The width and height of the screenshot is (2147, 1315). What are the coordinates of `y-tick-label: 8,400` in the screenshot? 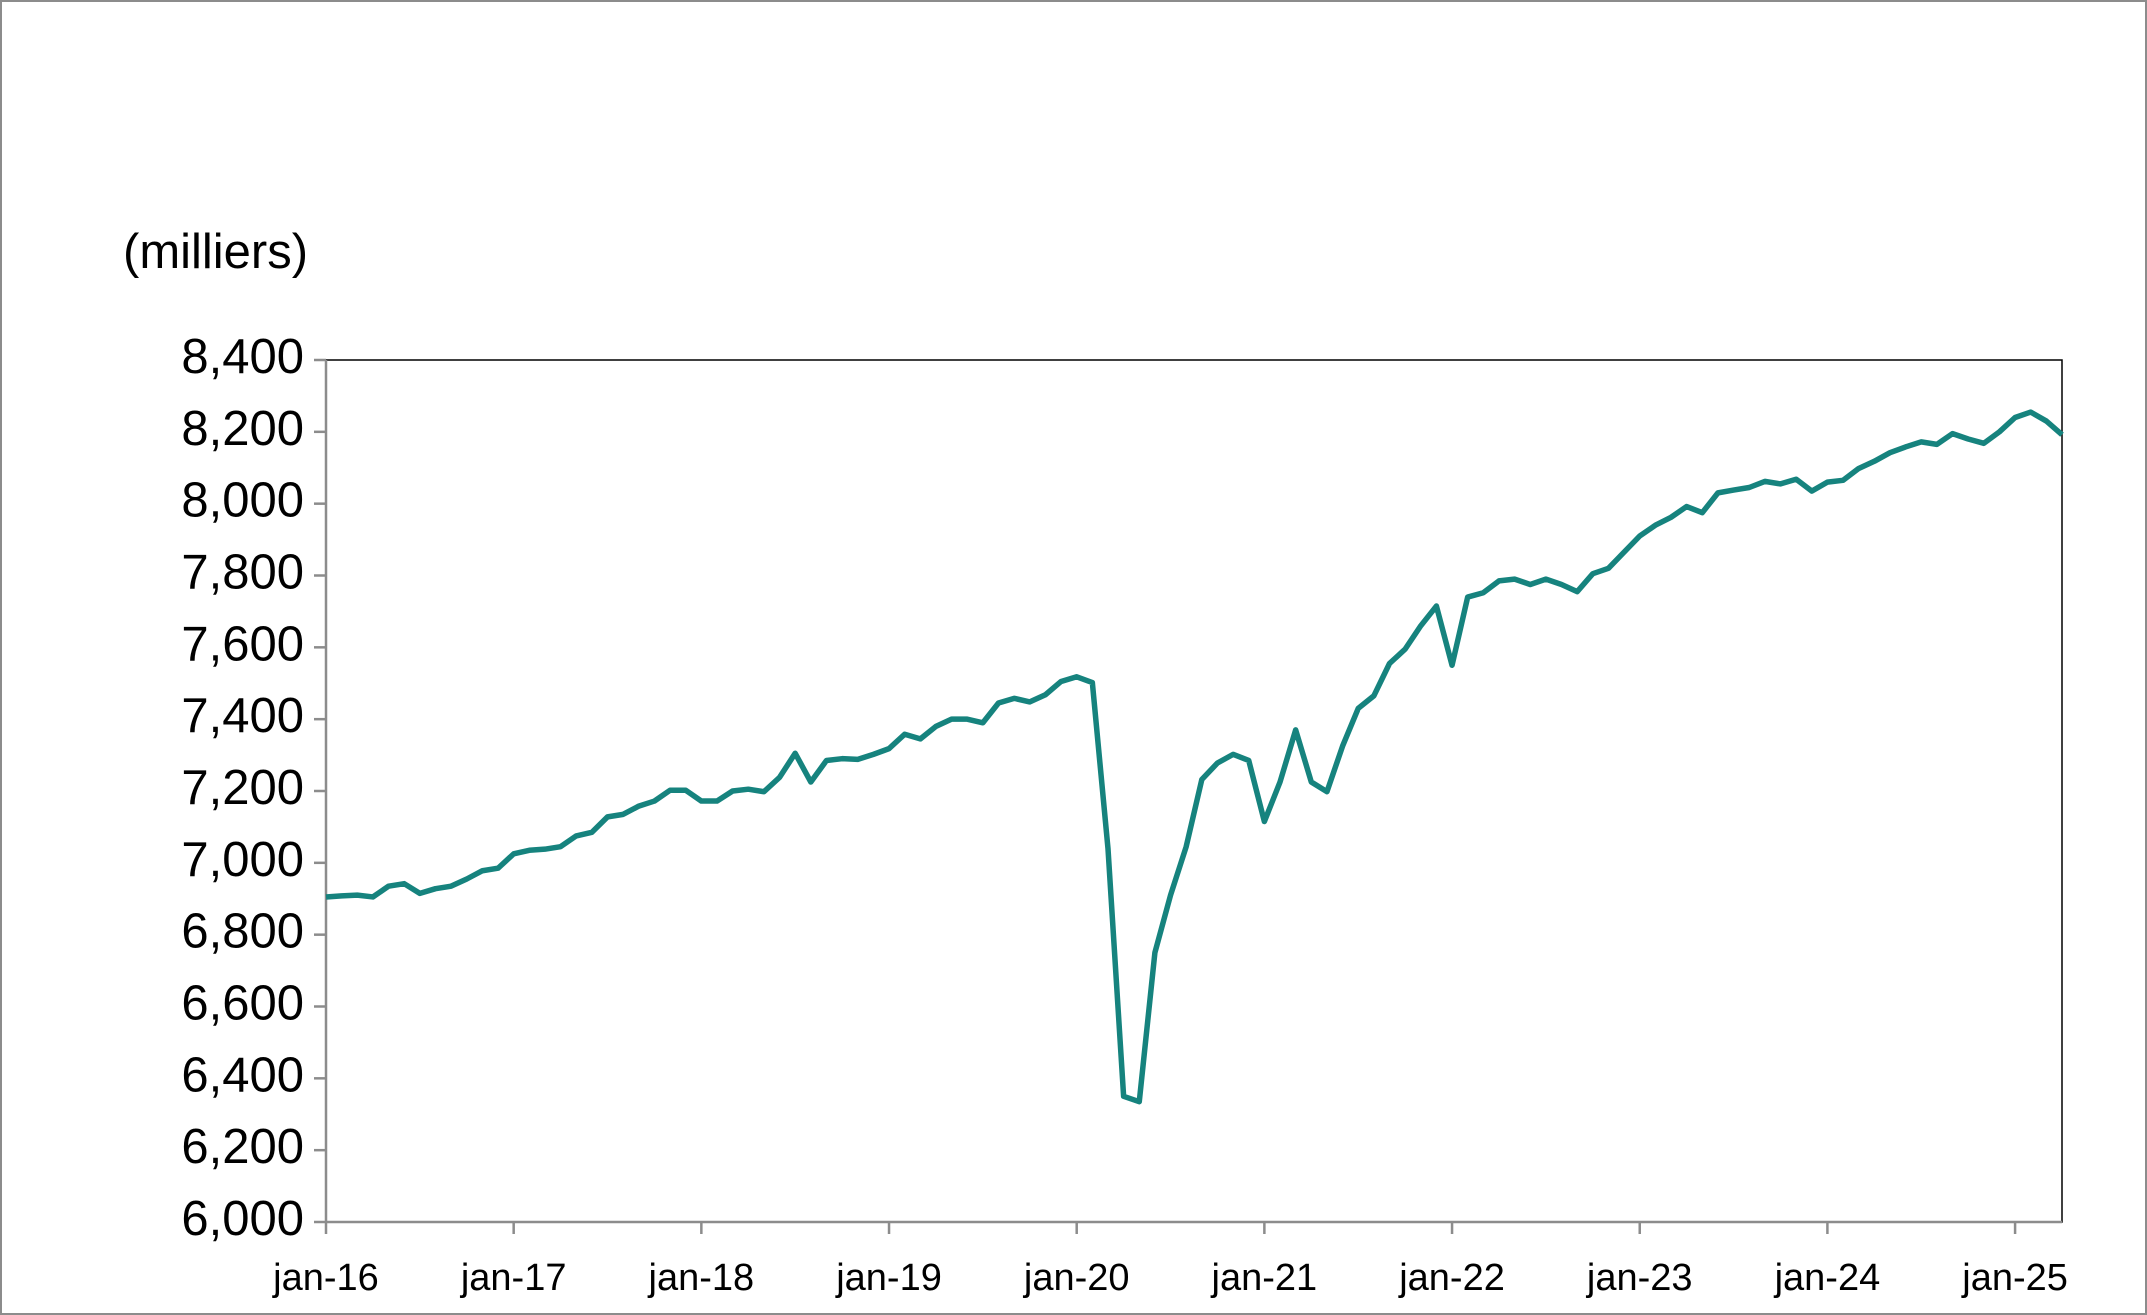 It's located at (242, 357).